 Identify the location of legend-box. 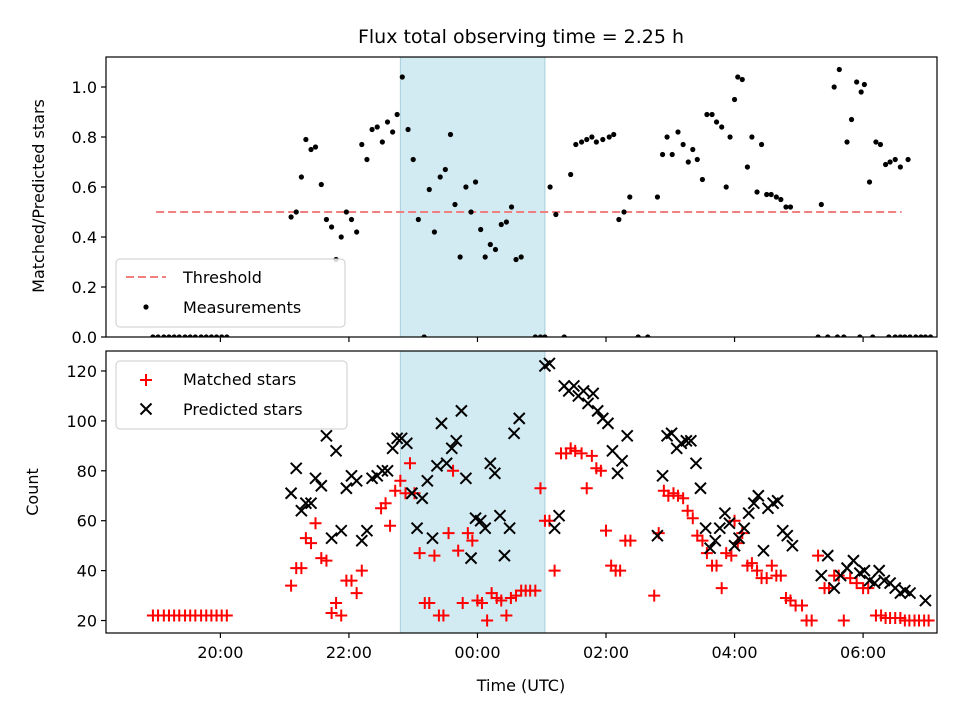
(230, 293).